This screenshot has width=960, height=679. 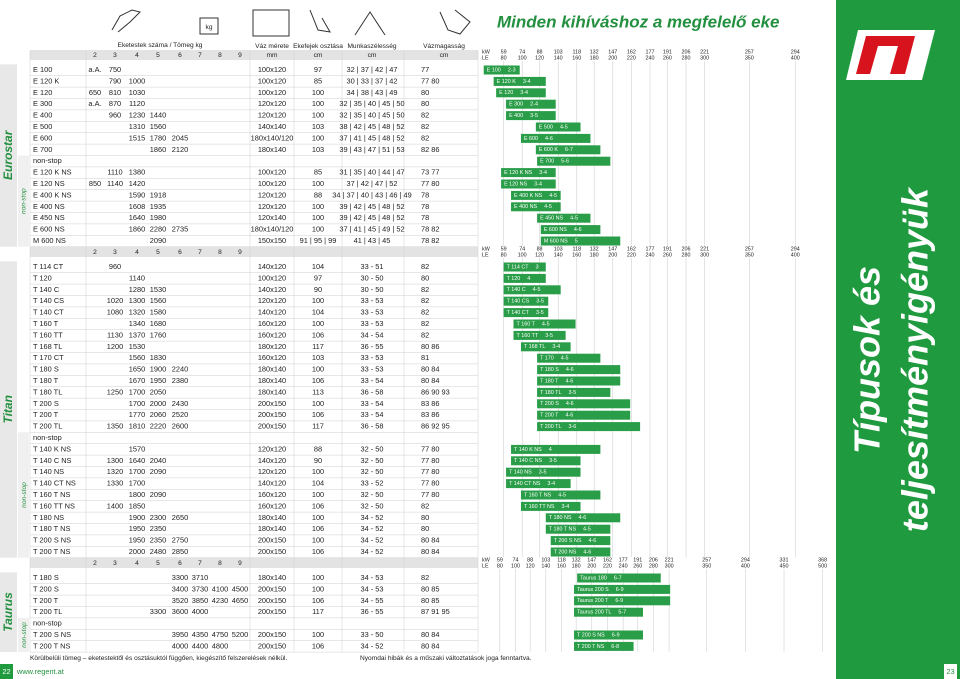 What do you see at coordinates (486, 52) in the screenshot?
I see `power-unit: kW` at bounding box center [486, 52].